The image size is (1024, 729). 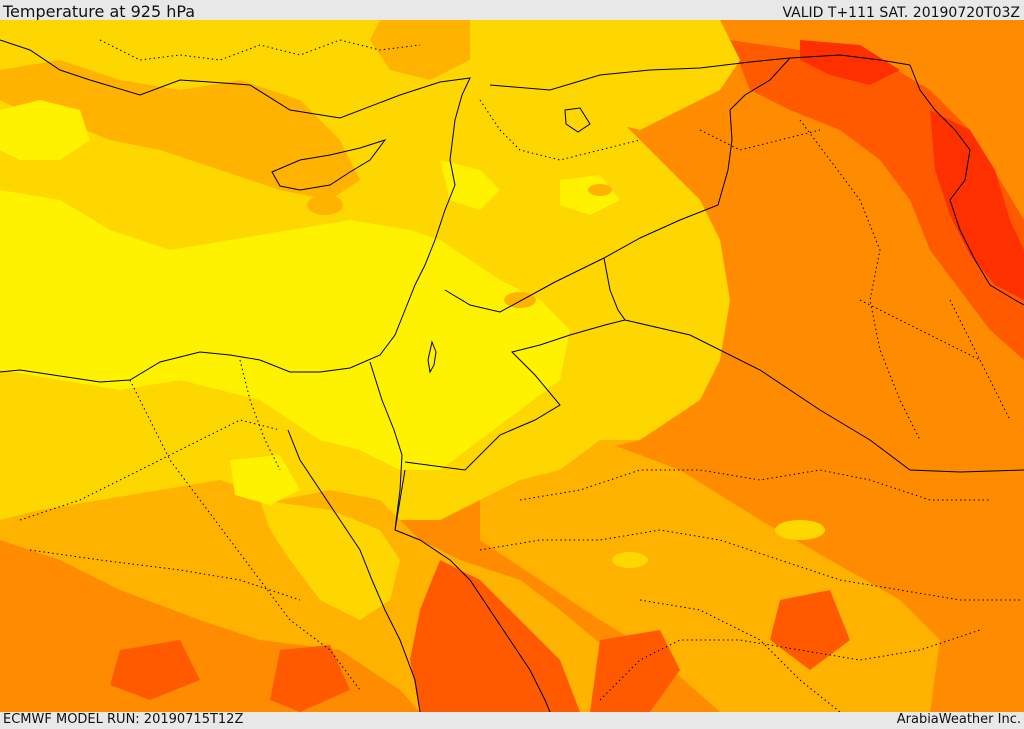 I want to click on map-title: Temperature at 925 hPa, so click(x=99, y=11).